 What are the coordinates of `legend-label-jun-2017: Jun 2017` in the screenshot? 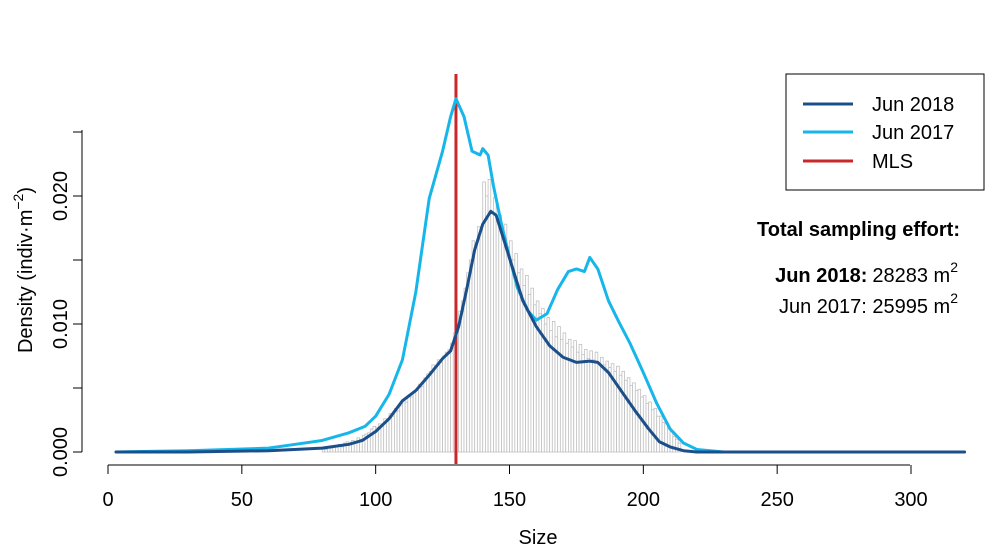 It's located at (913, 133).